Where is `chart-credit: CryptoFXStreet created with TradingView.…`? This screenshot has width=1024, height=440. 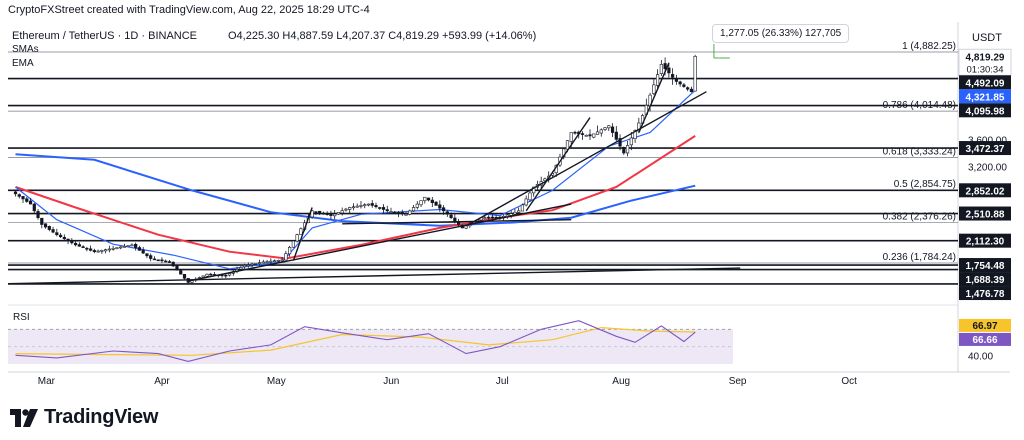
chart-credit: CryptoFXStreet created with TradingView.… is located at coordinates (189, 10).